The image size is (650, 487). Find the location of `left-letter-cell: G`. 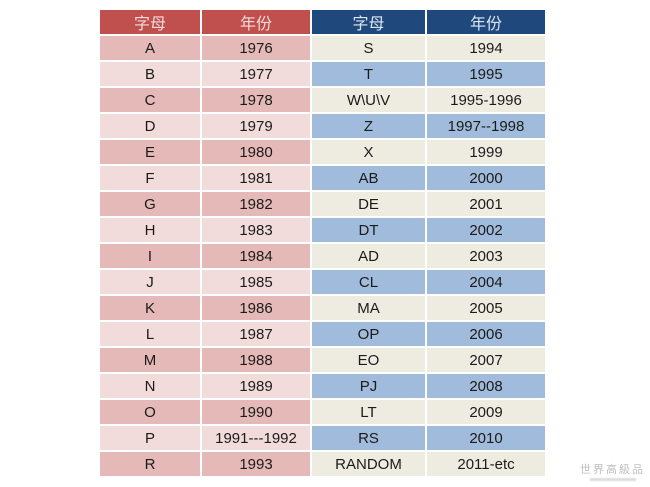

left-letter-cell: G is located at coordinates (150, 204).